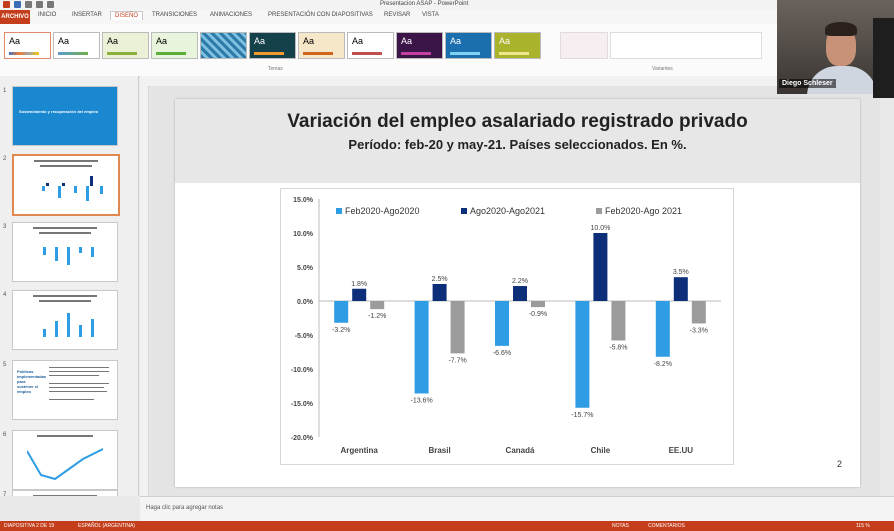  What do you see at coordinates (65, 116) in the screenshot?
I see `slide-thumbnail-1: Sostenimiento y recuperación del empleo` at bounding box center [65, 116].